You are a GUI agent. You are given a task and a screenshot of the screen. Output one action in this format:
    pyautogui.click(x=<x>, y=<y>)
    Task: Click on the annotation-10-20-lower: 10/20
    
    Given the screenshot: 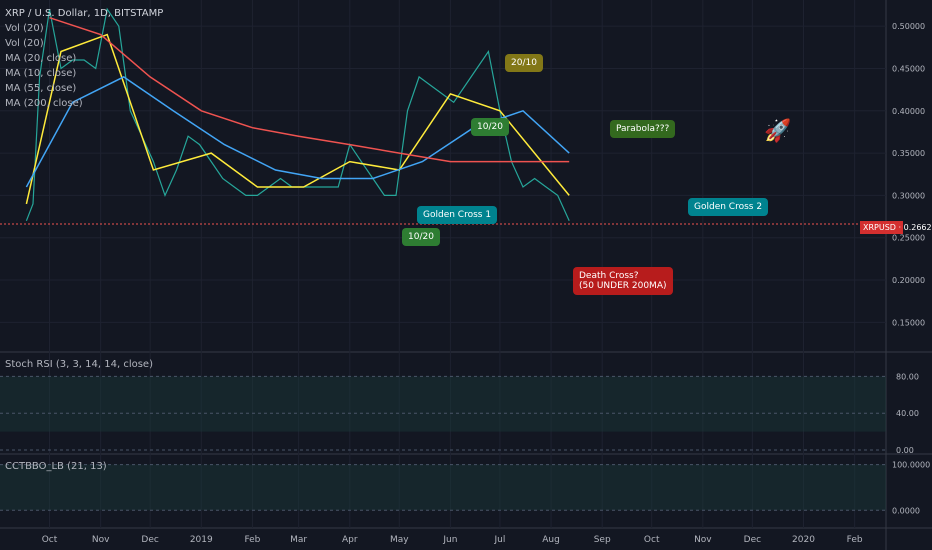 What is the action you would take?
    pyautogui.click(x=421, y=237)
    